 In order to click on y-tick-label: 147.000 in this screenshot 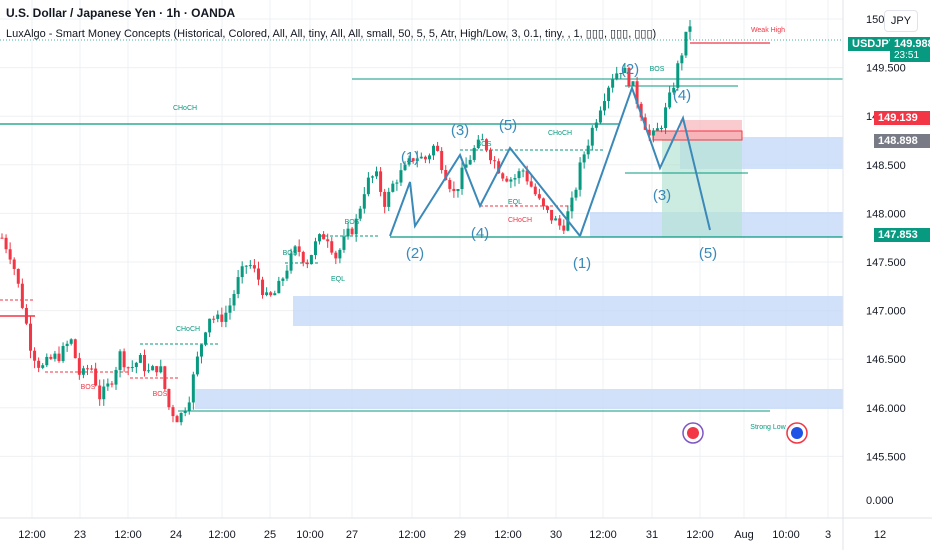, I will do `click(886, 312)`.